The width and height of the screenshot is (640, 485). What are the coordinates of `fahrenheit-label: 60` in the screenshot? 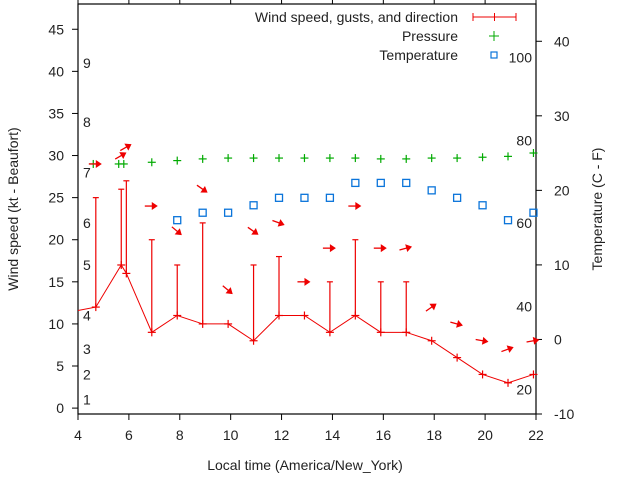 It's located at (524, 223).